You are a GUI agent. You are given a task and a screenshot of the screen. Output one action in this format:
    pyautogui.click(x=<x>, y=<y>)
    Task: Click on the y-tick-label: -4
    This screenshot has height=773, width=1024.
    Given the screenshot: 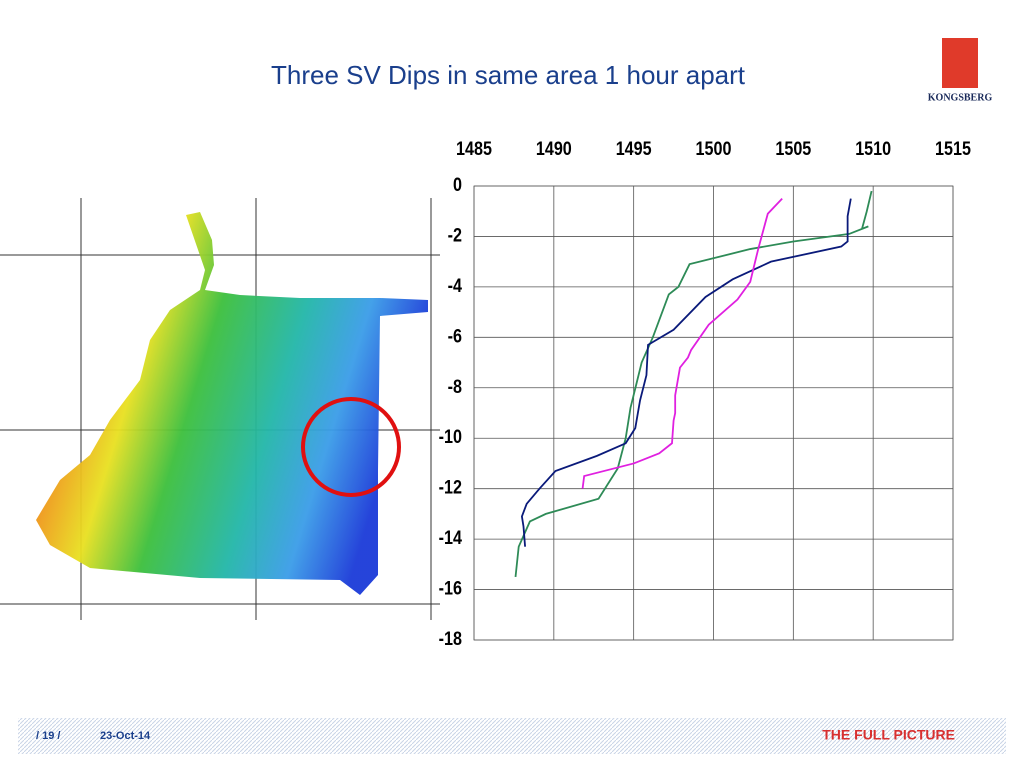 What is the action you would take?
    pyautogui.click(x=455, y=286)
    